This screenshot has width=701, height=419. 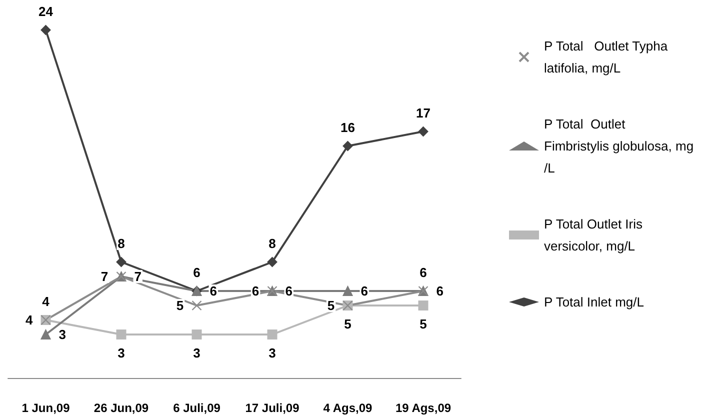 What do you see at coordinates (423, 113) in the screenshot?
I see `data-label: 17` at bounding box center [423, 113].